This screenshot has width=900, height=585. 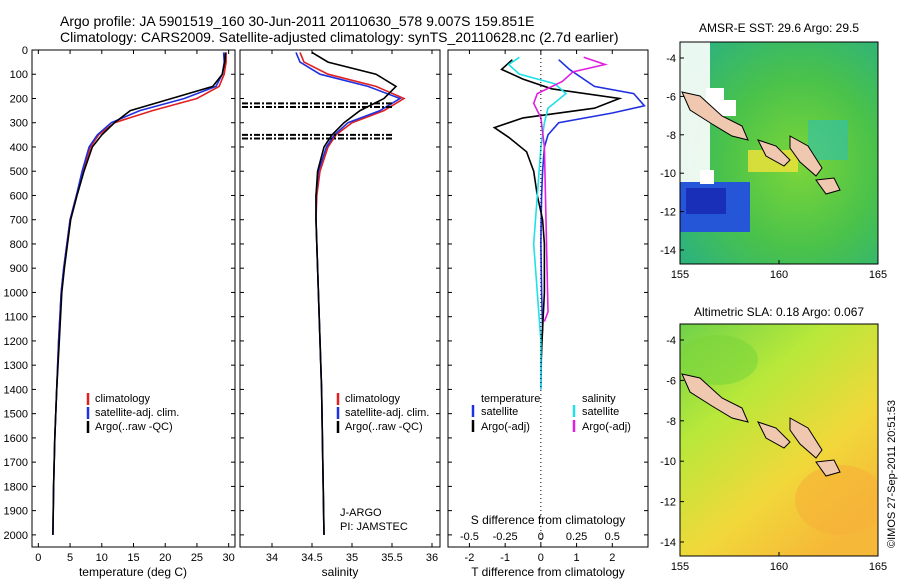 I want to click on diff-x-tick-label: 1, so click(x=577, y=558).